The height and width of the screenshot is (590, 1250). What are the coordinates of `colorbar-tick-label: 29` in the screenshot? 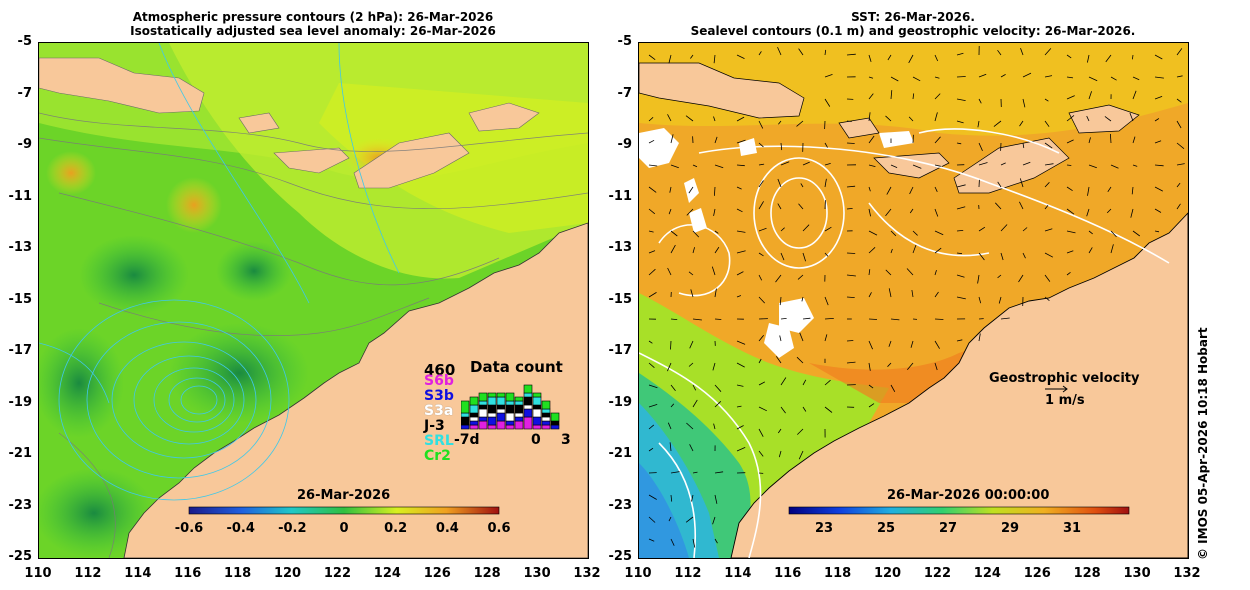 It's located at (1010, 528).